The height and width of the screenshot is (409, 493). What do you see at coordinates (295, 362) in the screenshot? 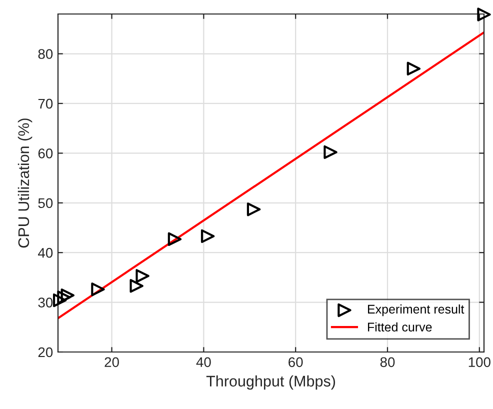
I see `x-tick-label: 60` at bounding box center [295, 362].